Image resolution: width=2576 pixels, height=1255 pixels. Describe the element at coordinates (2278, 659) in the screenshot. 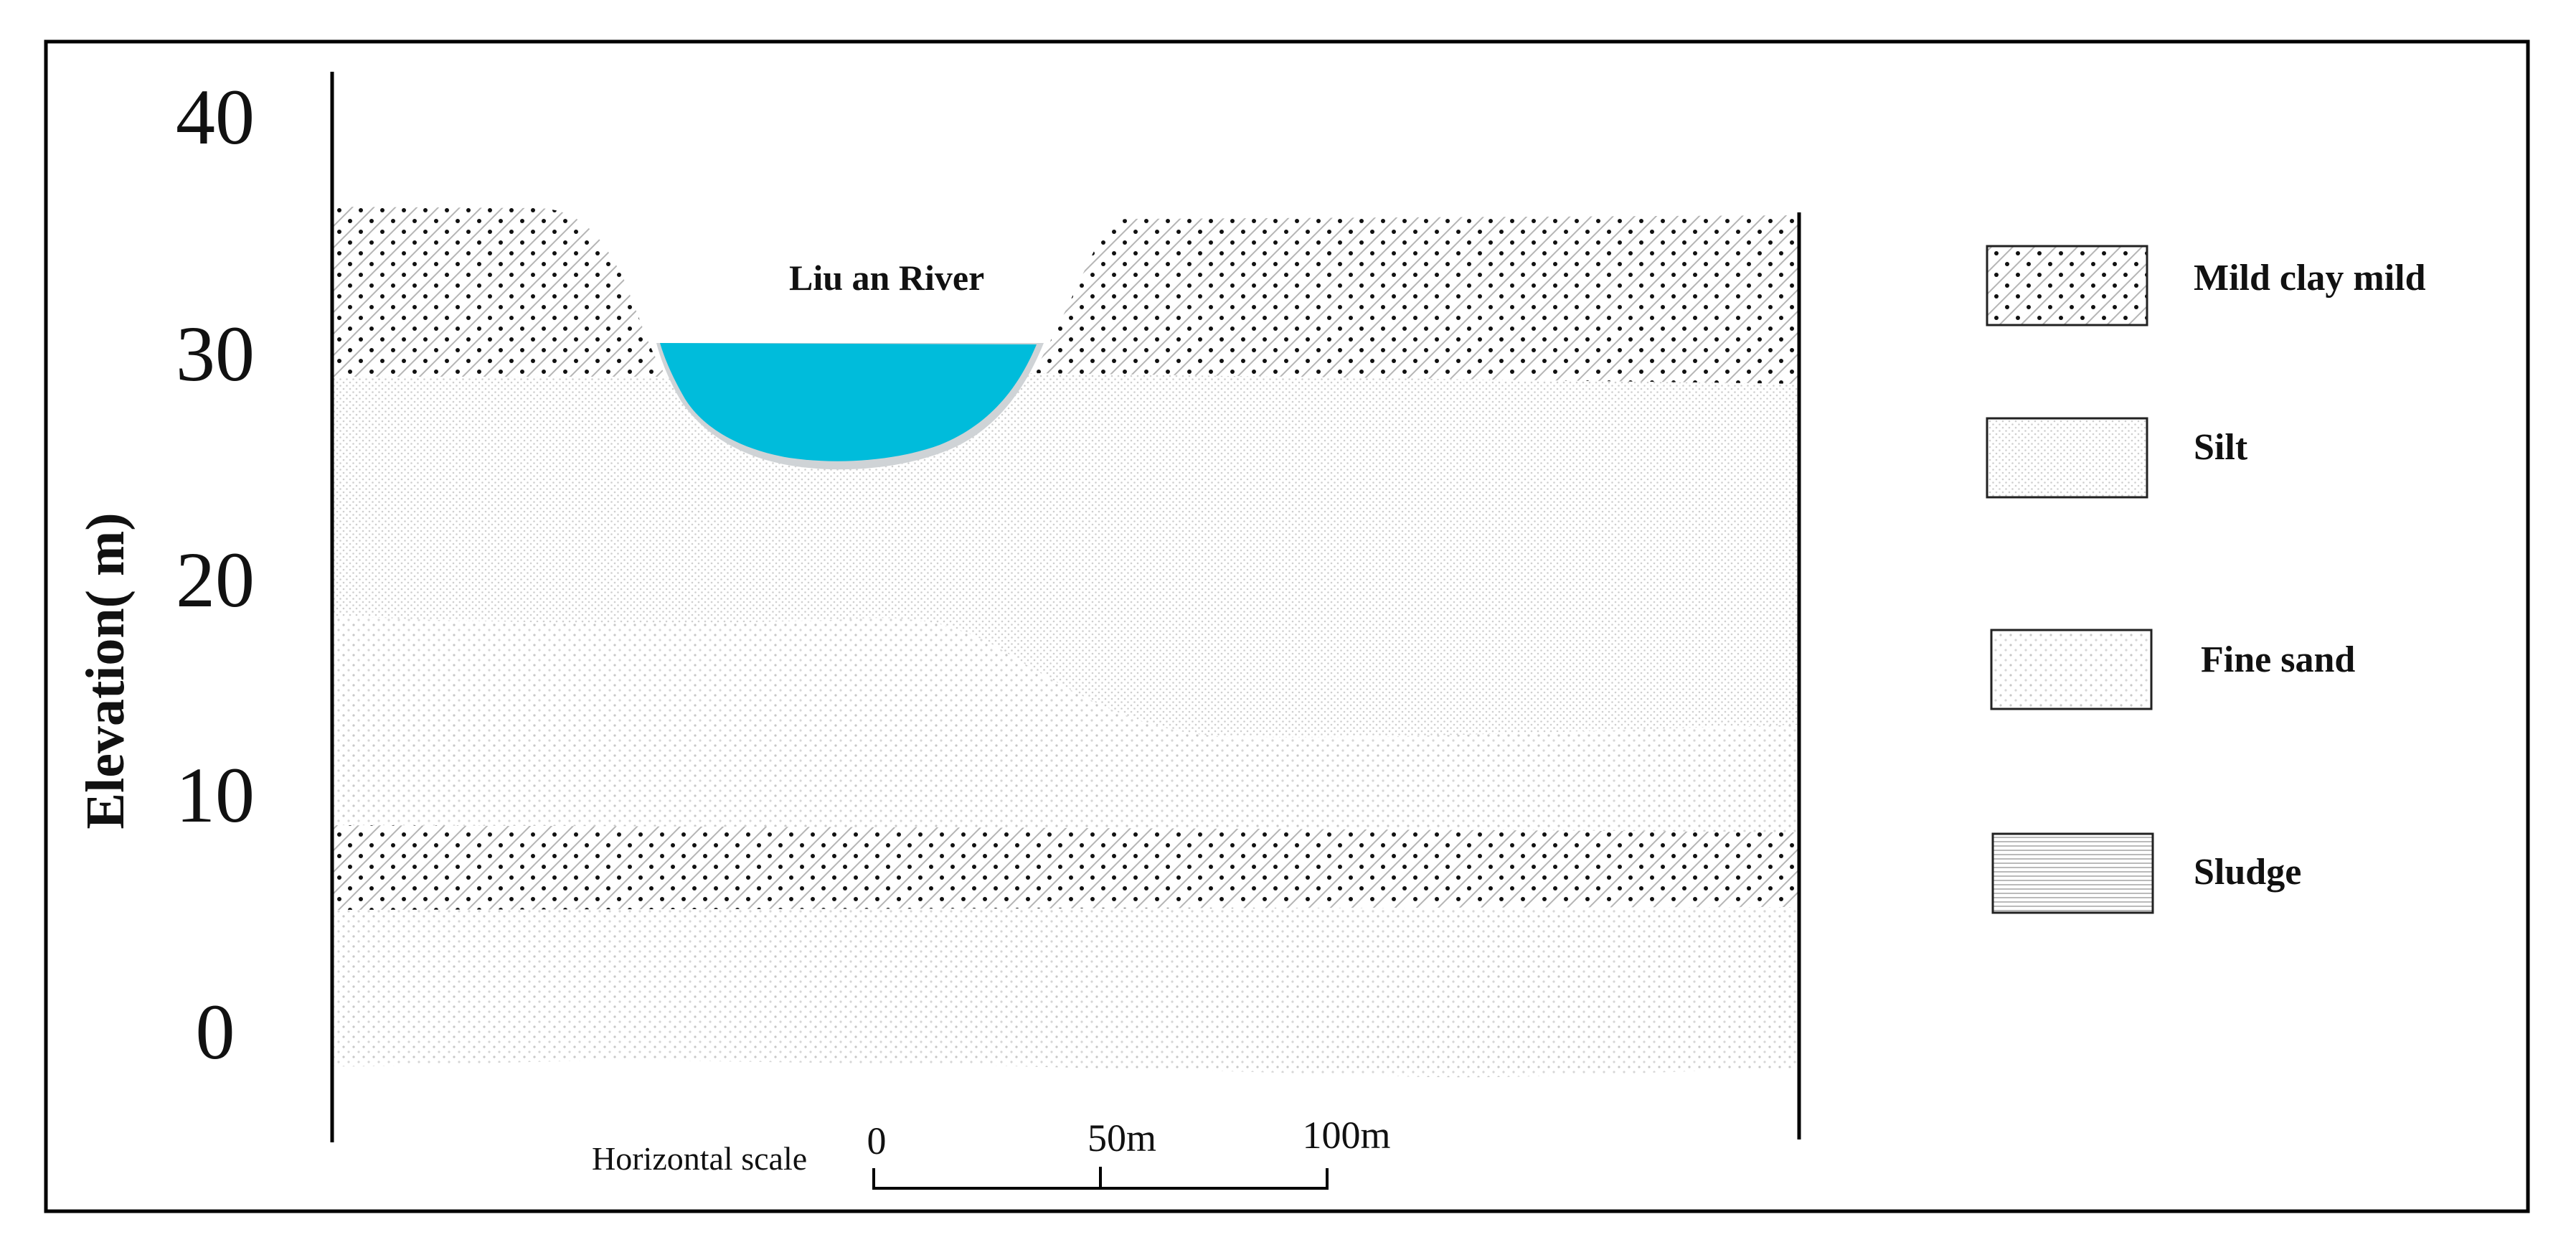

I see `legend-label: Fine sand` at that location.